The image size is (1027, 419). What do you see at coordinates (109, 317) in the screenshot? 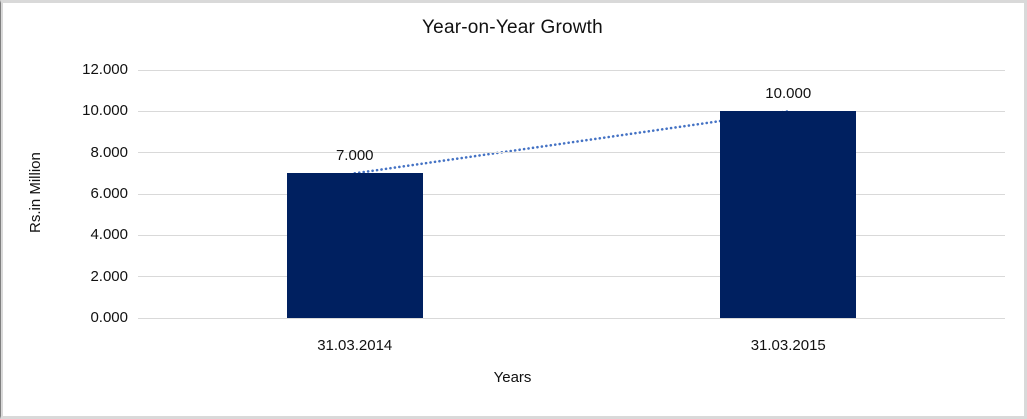
I see `y-tick-label: 0.000` at bounding box center [109, 317].